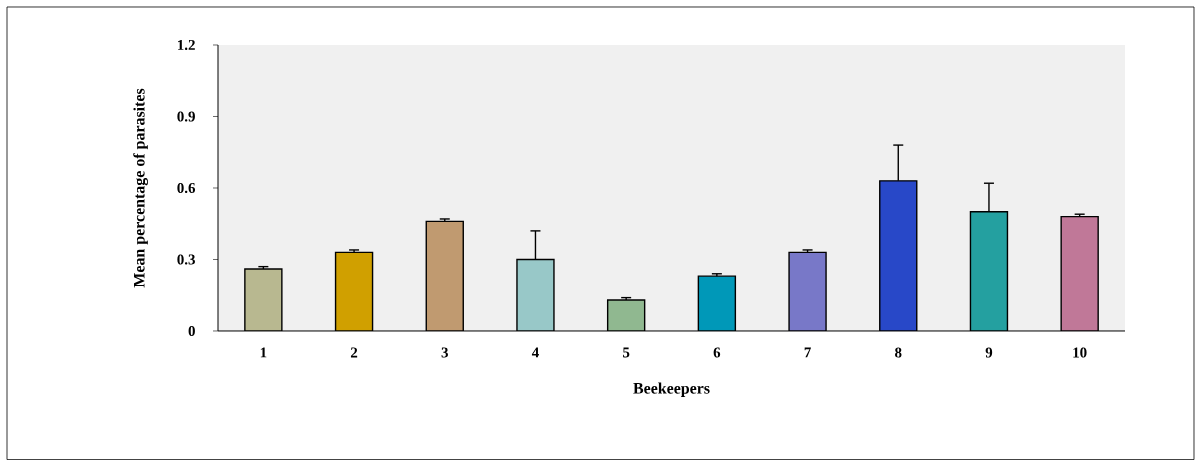 The image size is (1201, 460). I want to click on x-axis-title: Beekeepers, so click(671, 389).